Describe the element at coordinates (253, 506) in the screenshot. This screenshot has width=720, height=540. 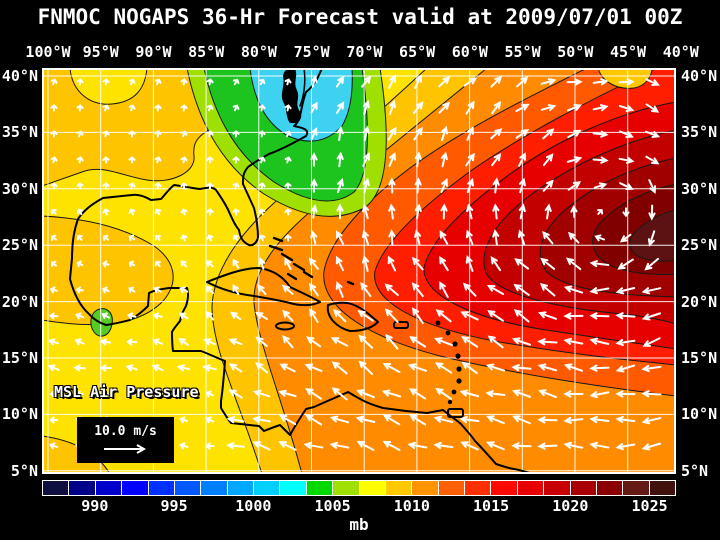
I see `colorbar-tick: 1000` at that location.